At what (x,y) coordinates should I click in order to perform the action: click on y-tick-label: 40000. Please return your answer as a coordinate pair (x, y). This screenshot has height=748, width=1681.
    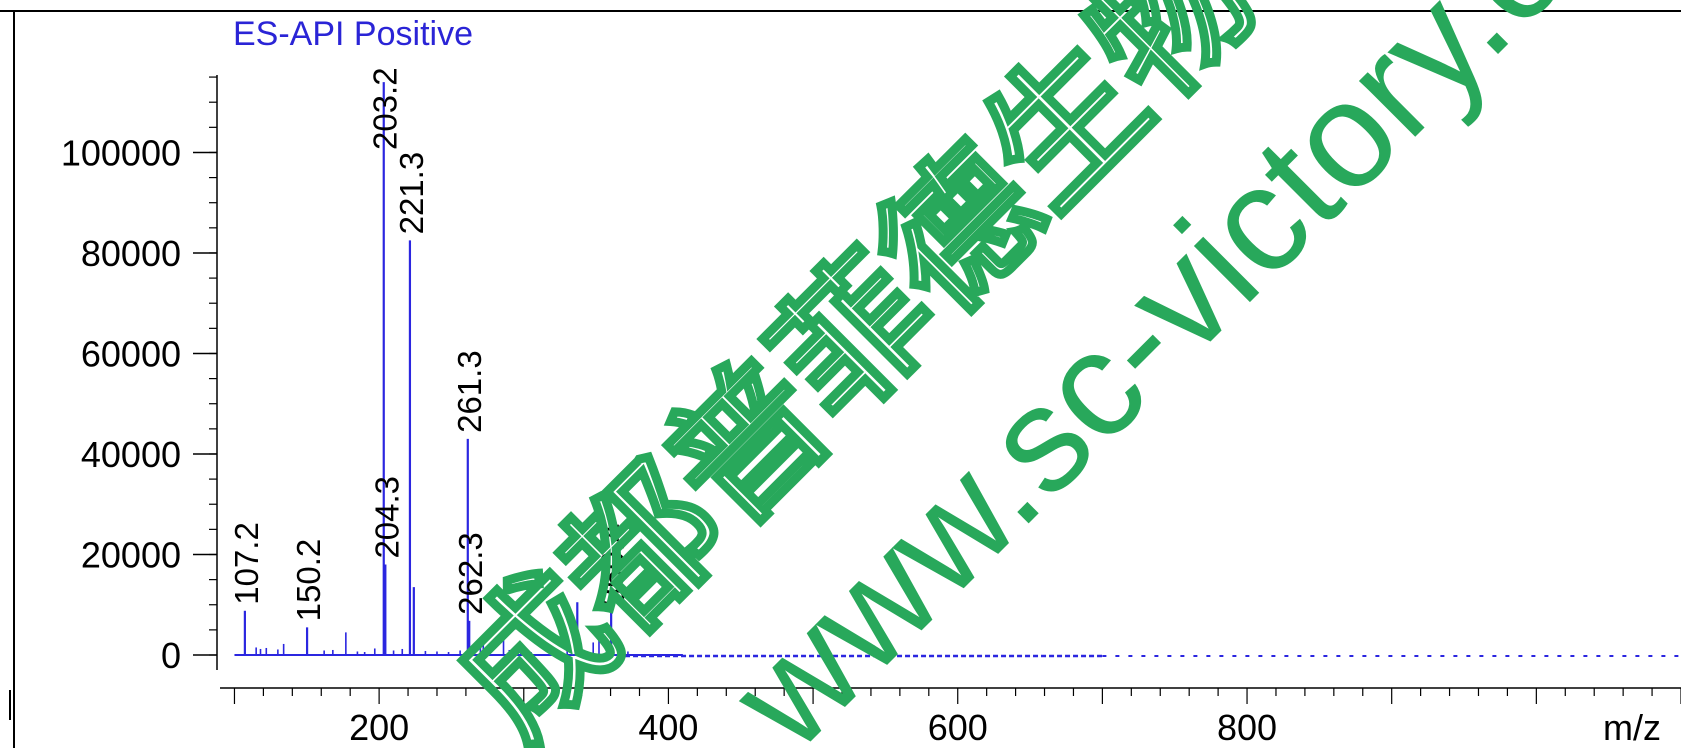
    Looking at the image, I should click on (131, 454).